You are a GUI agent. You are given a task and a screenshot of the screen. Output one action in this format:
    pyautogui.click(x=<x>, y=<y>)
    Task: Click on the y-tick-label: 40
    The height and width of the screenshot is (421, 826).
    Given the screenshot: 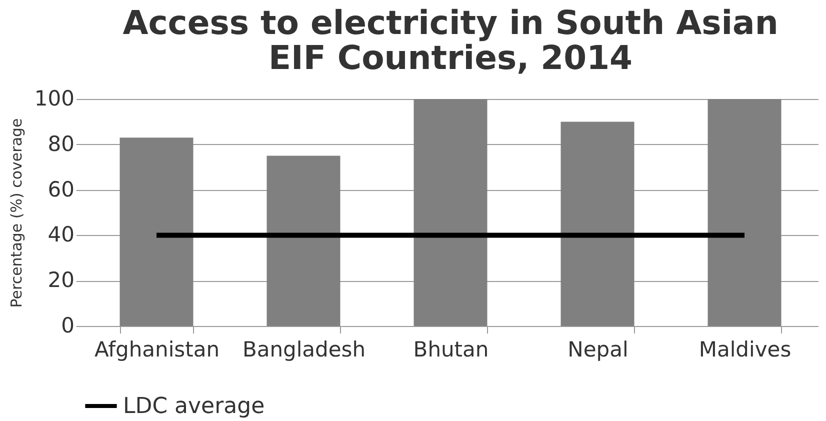 What is the action you would take?
    pyautogui.click(x=61, y=234)
    